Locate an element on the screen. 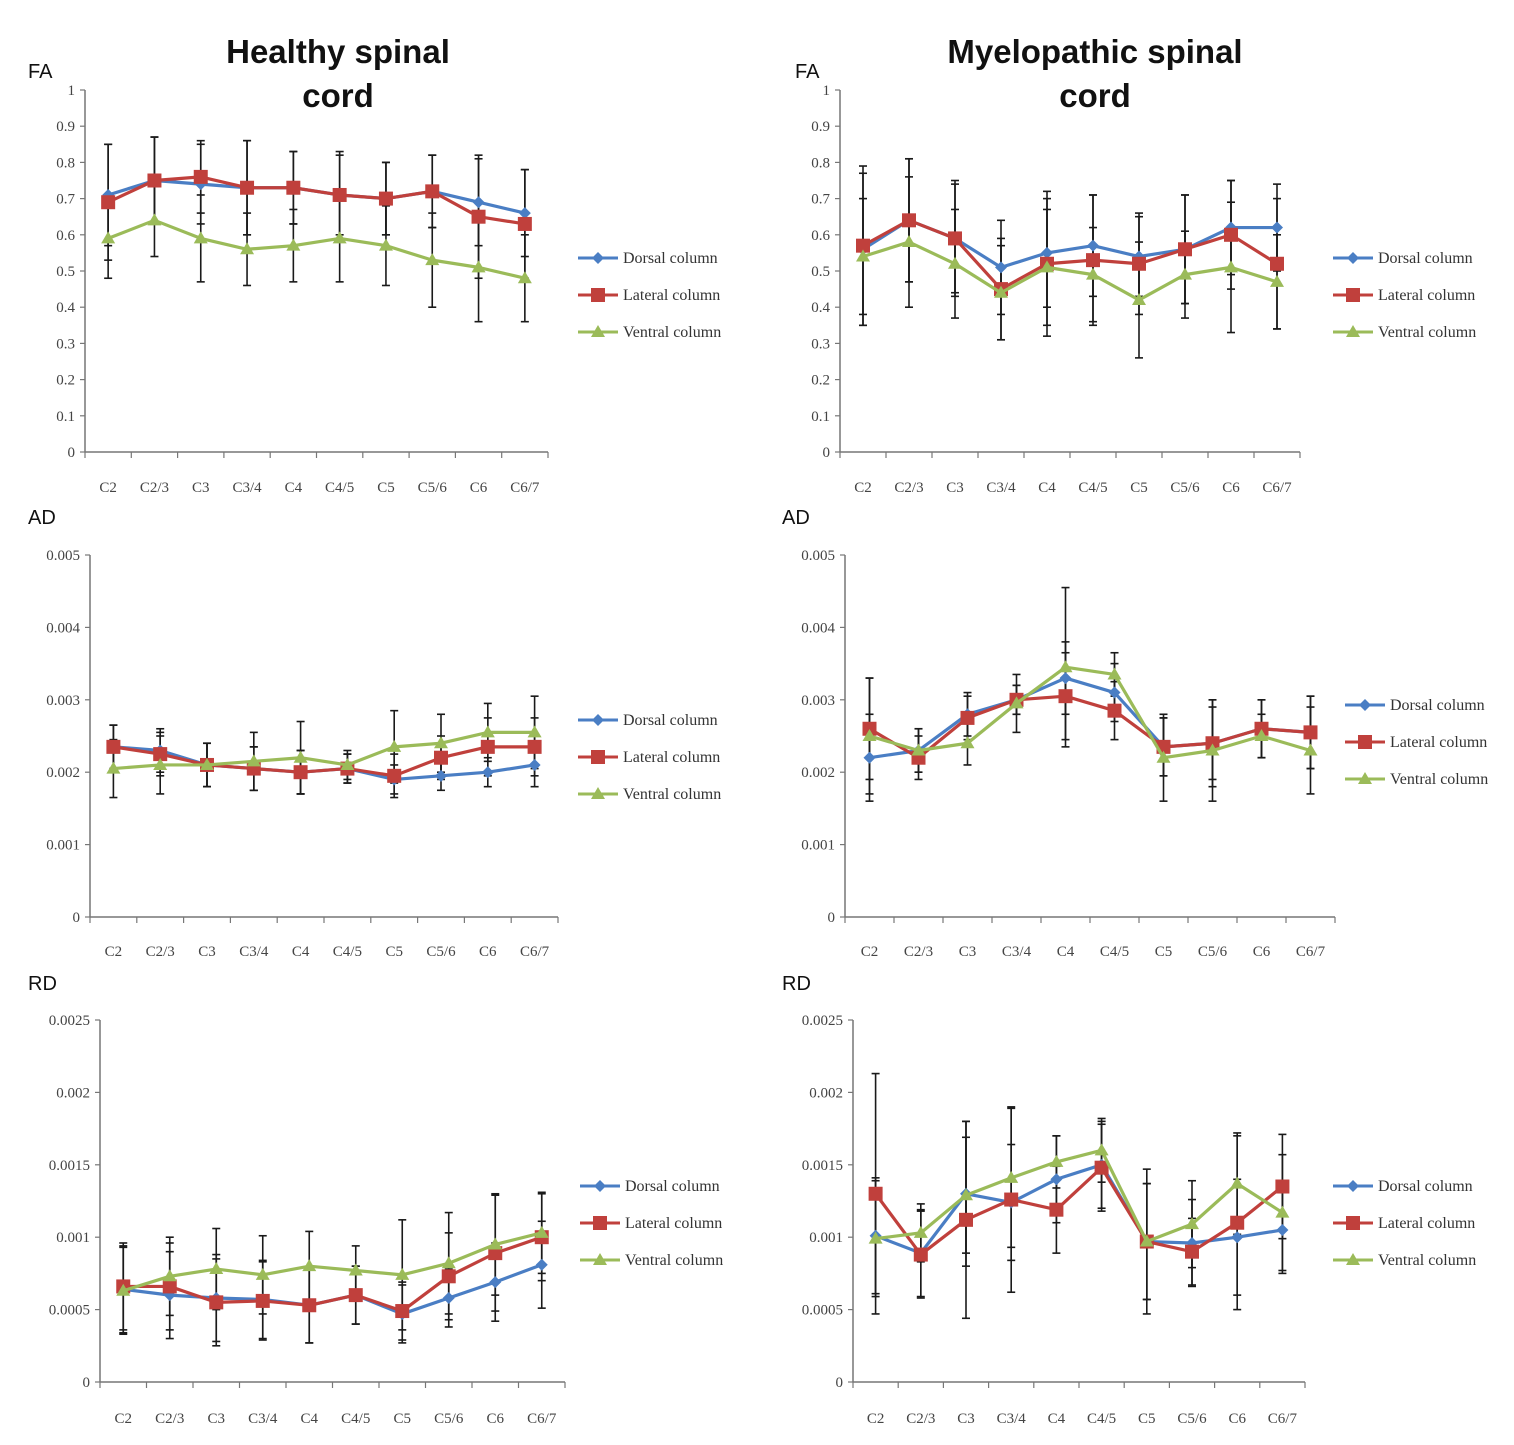  y-tick-label: 0.5 is located at coordinates (65, 272).